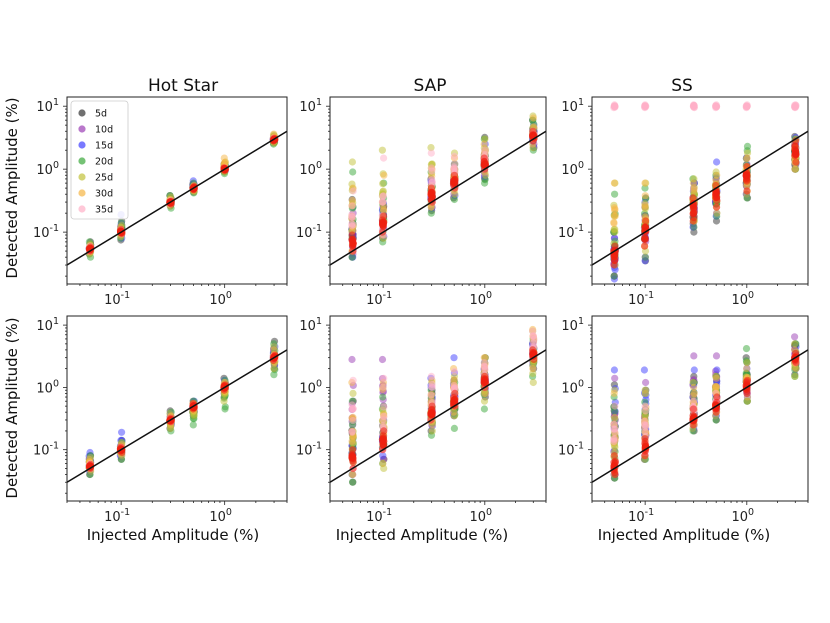 Image resolution: width=830 pixels, height=623 pixels. Describe the element at coordinates (104, 194) in the screenshot. I see `legend-label-30d: 30d` at that location.